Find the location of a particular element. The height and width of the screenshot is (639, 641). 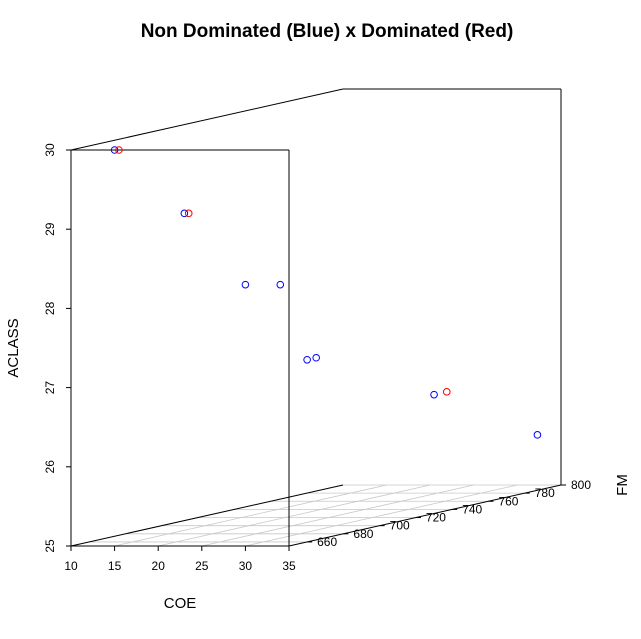

y-tick-label: 800 is located at coordinates (581, 485).